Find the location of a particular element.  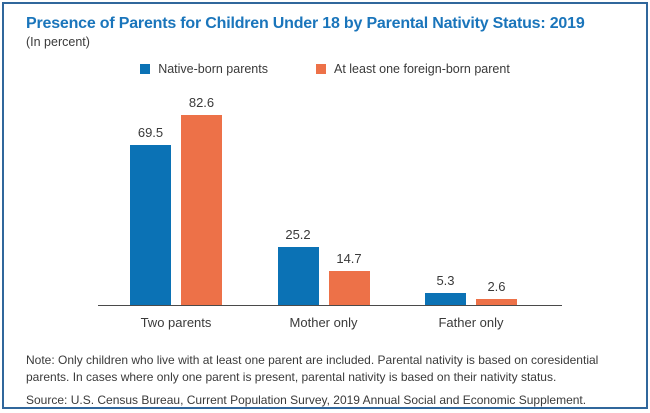

bar-value-label: 82.6 is located at coordinates (201, 102).